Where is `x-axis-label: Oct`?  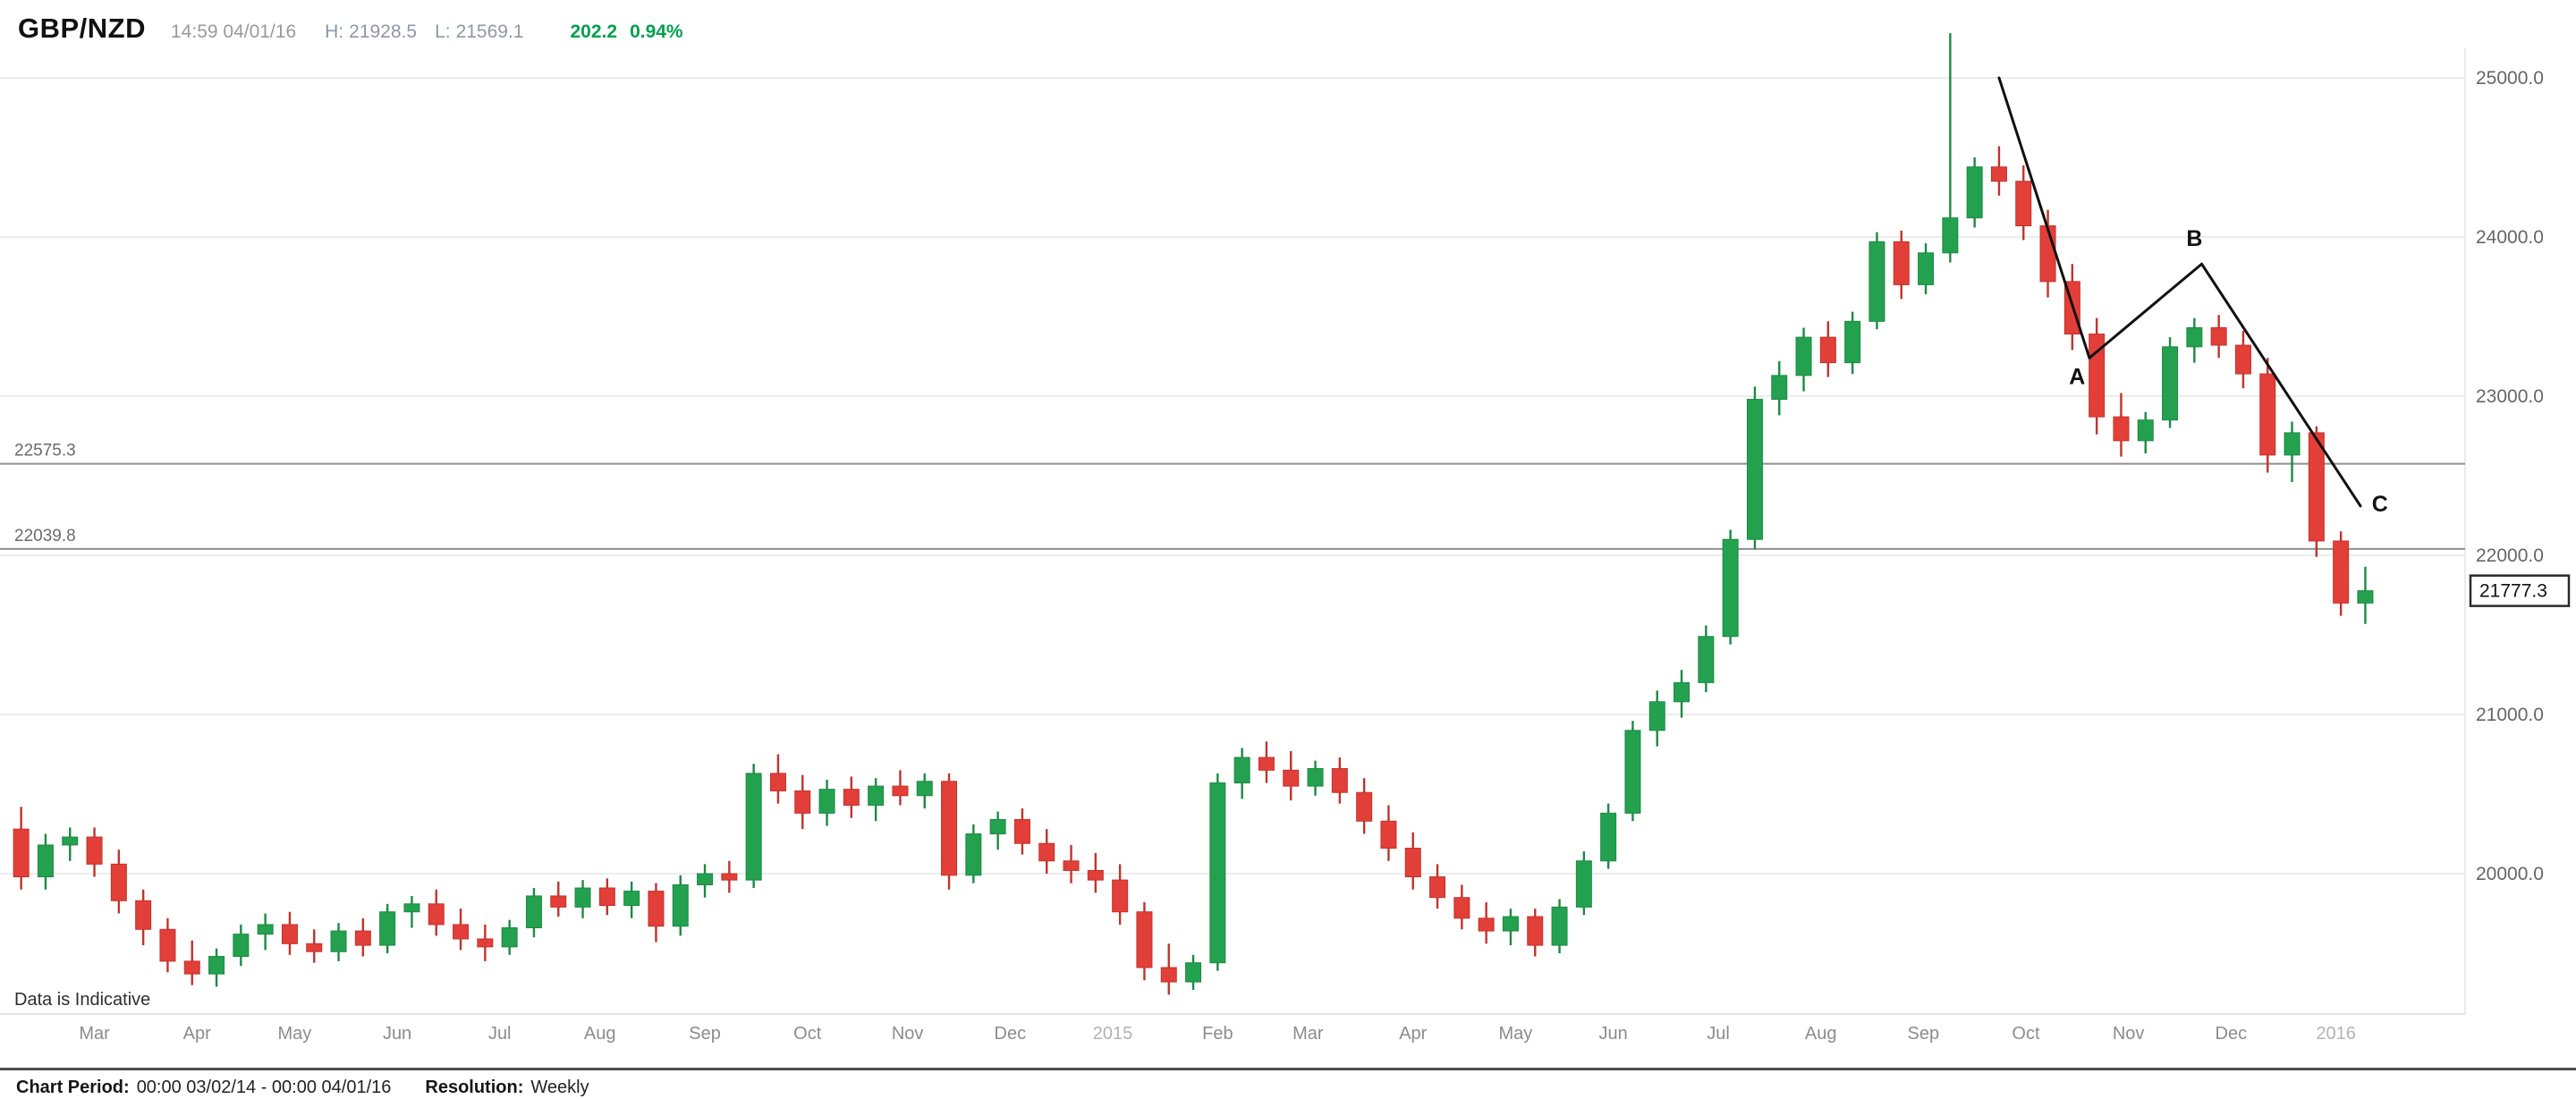 x-axis-label: Oct is located at coordinates (807, 1034).